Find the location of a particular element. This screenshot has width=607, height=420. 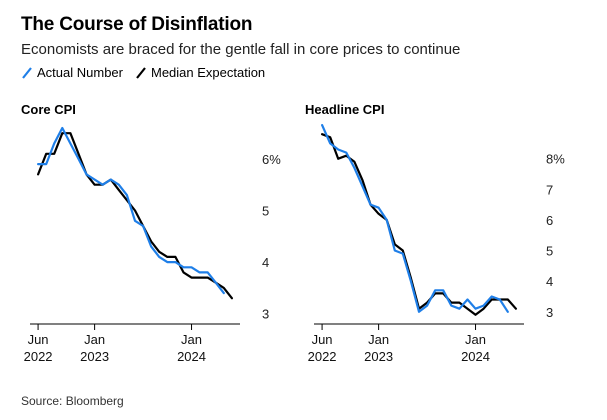

x-tick-label-core-1-0: Jan is located at coordinates (94, 339).